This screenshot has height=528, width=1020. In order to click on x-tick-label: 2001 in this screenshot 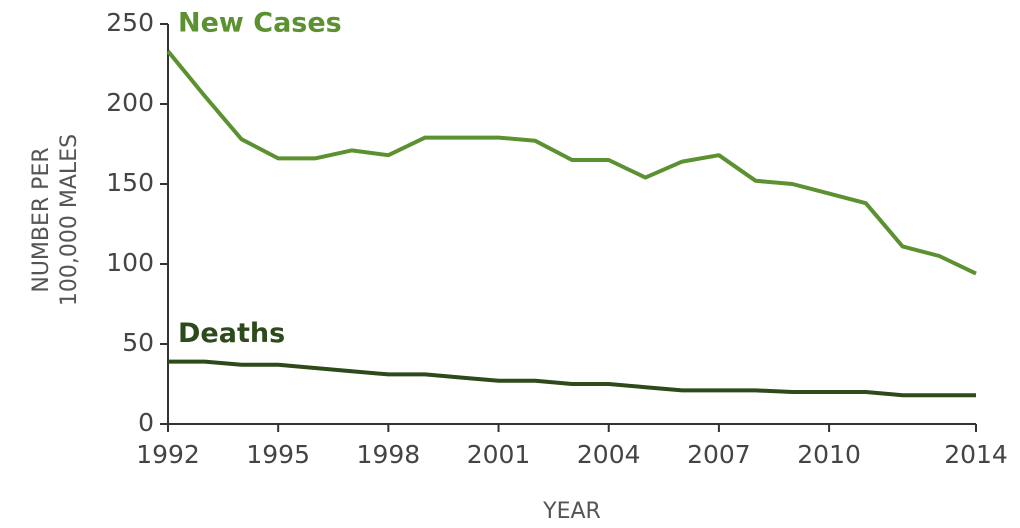, I will do `click(499, 454)`.